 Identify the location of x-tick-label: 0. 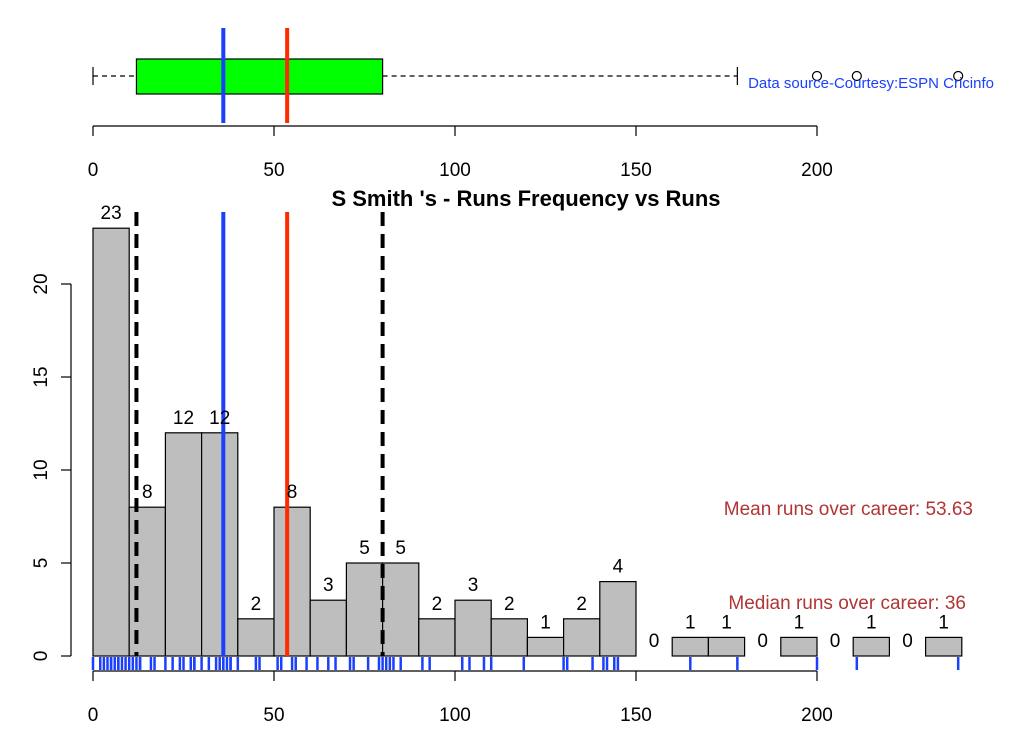
(93, 715).